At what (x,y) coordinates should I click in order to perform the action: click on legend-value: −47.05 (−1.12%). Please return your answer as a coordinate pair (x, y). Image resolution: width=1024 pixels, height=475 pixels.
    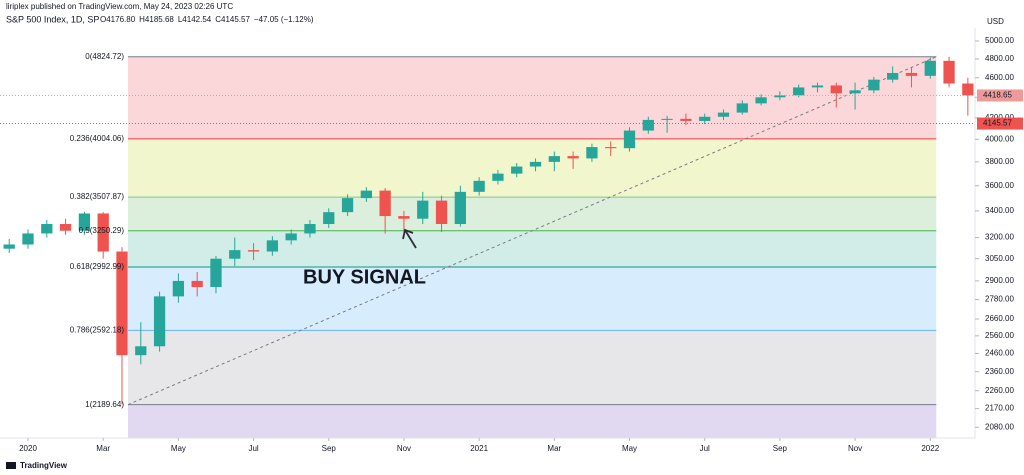
    Looking at the image, I should click on (284, 19).